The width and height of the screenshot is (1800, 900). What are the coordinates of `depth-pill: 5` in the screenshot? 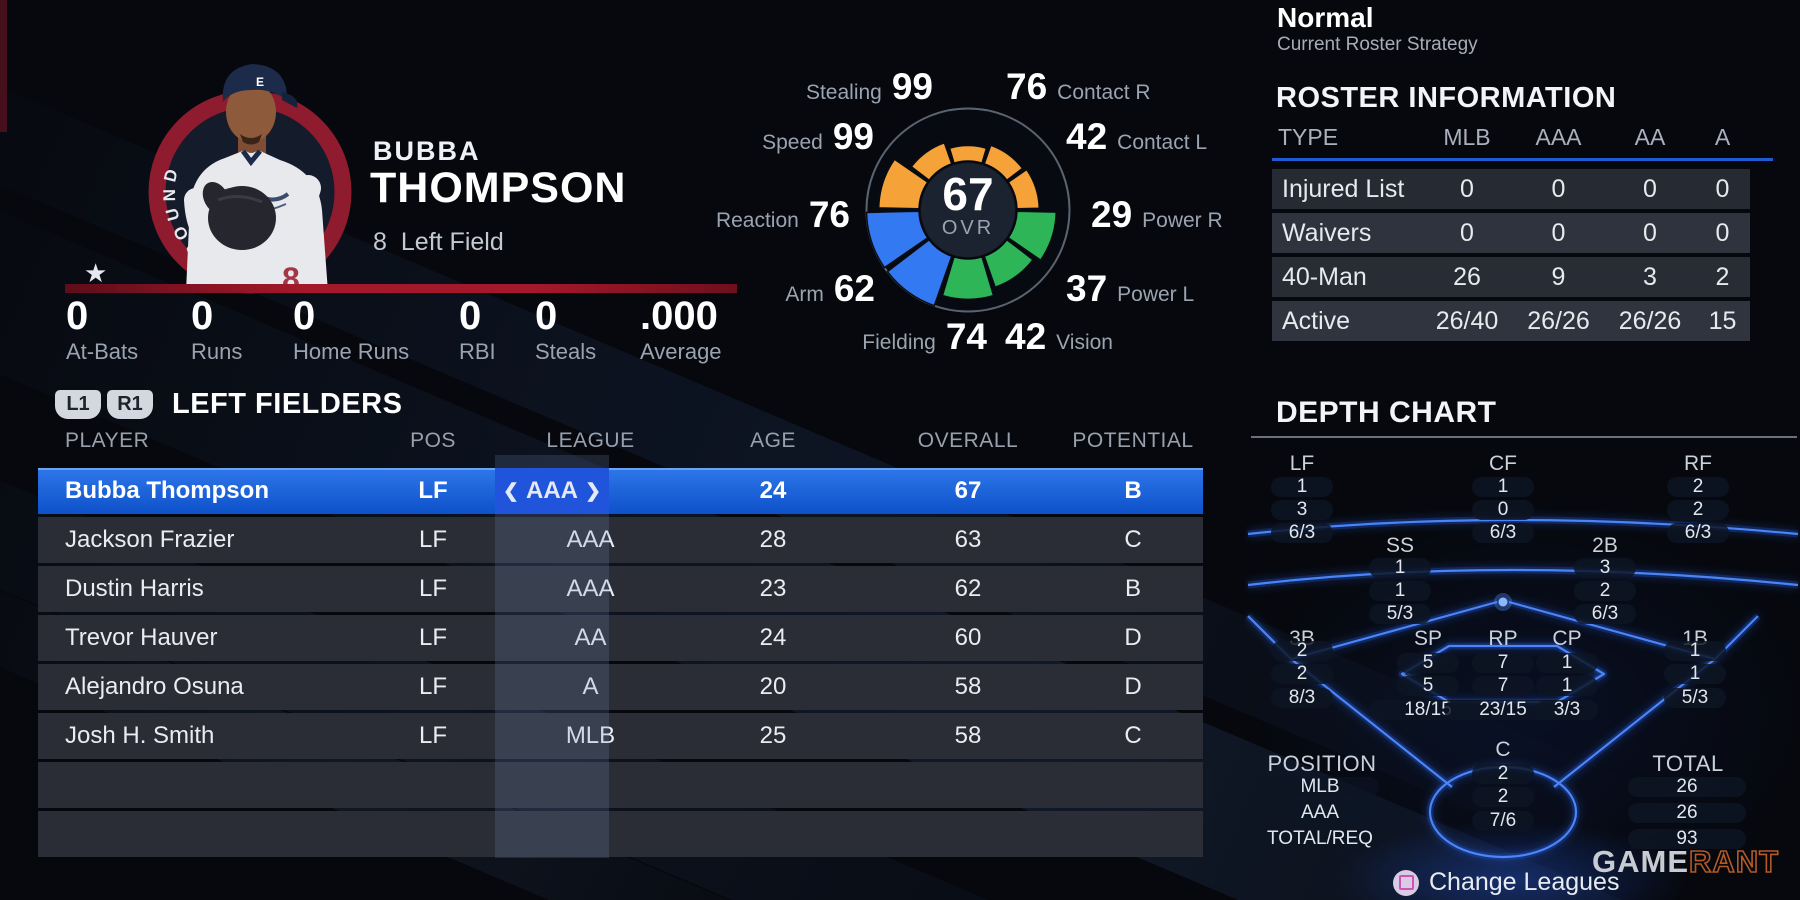 It's located at (1428, 686).